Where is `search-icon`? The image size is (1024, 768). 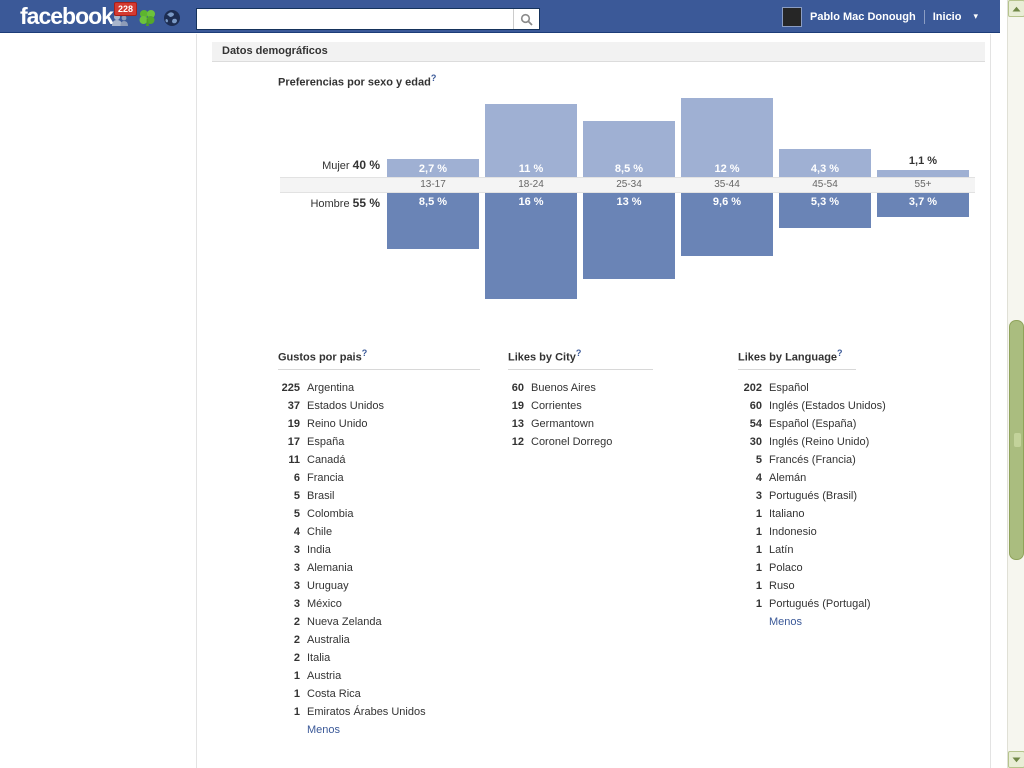 search-icon is located at coordinates (526, 19).